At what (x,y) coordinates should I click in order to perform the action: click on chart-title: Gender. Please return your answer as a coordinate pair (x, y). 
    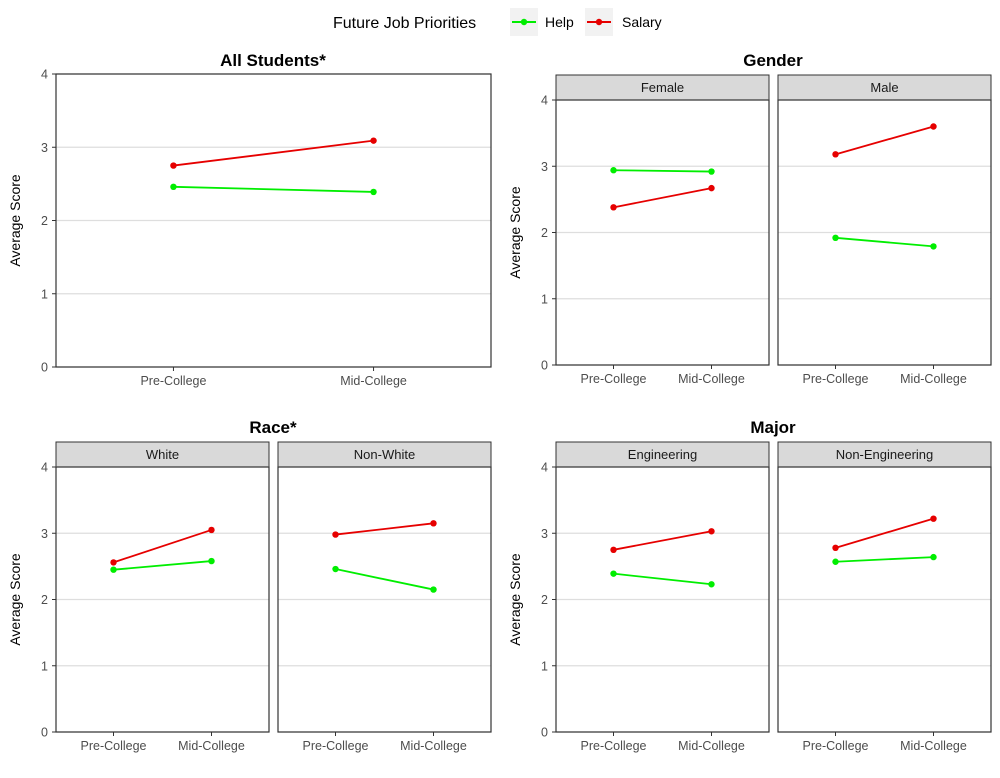
    Looking at the image, I should click on (773, 60).